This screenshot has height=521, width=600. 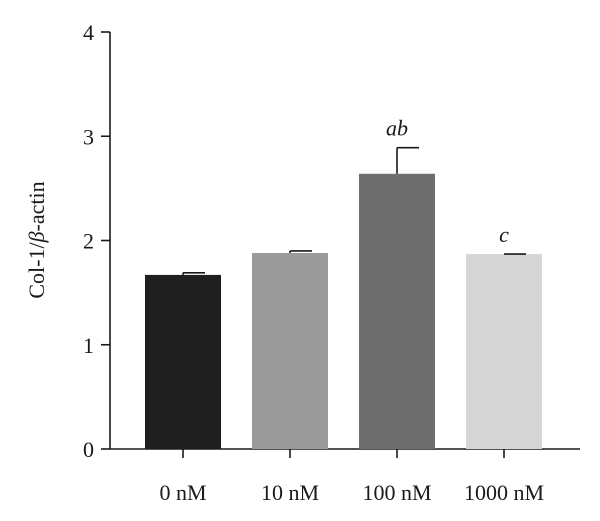 I want to click on y-axis-label: Col-1/β-actin, so click(x=36, y=239).